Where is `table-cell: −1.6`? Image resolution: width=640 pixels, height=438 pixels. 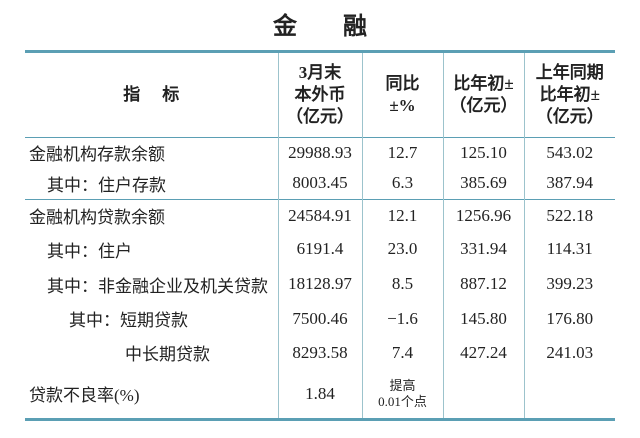
table-cell: −1.6 is located at coordinates (402, 318).